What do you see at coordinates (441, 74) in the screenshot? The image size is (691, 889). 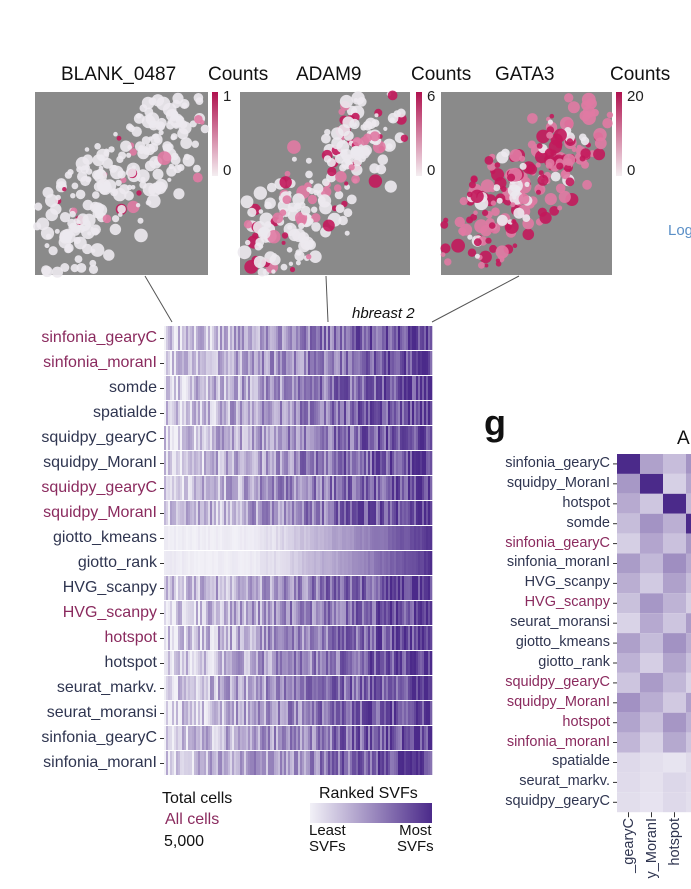 I see `legend-title-adam9: Counts` at bounding box center [441, 74].